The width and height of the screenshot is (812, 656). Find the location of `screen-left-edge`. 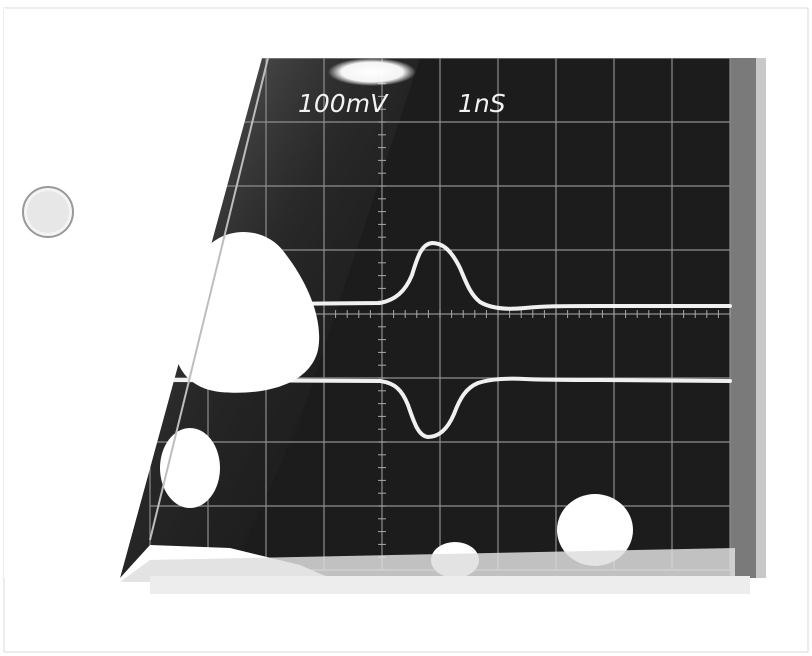

screen-left-edge is located at coordinates (209, 299).